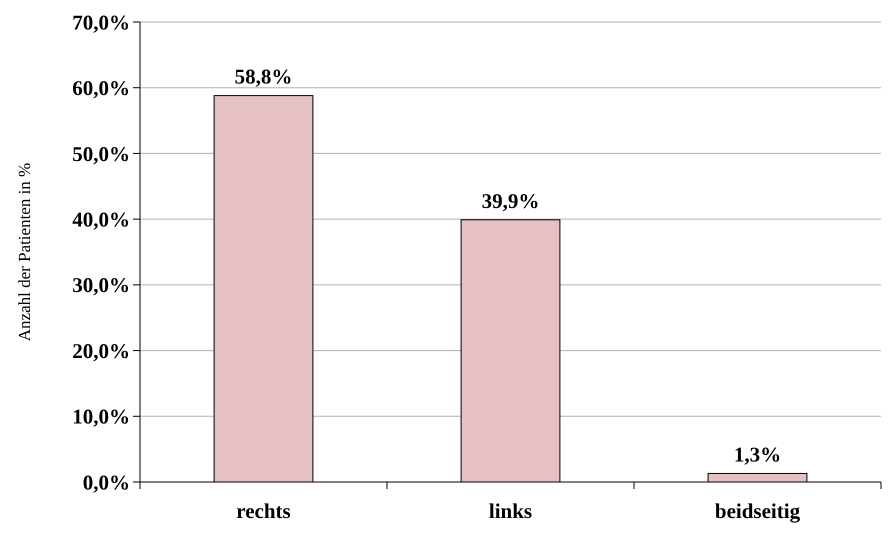 The height and width of the screenshot is (534, 891). Describe the element at coordinates (101, 219) in the screenshot. I see `y-tick-label: 40,0%` at that location.